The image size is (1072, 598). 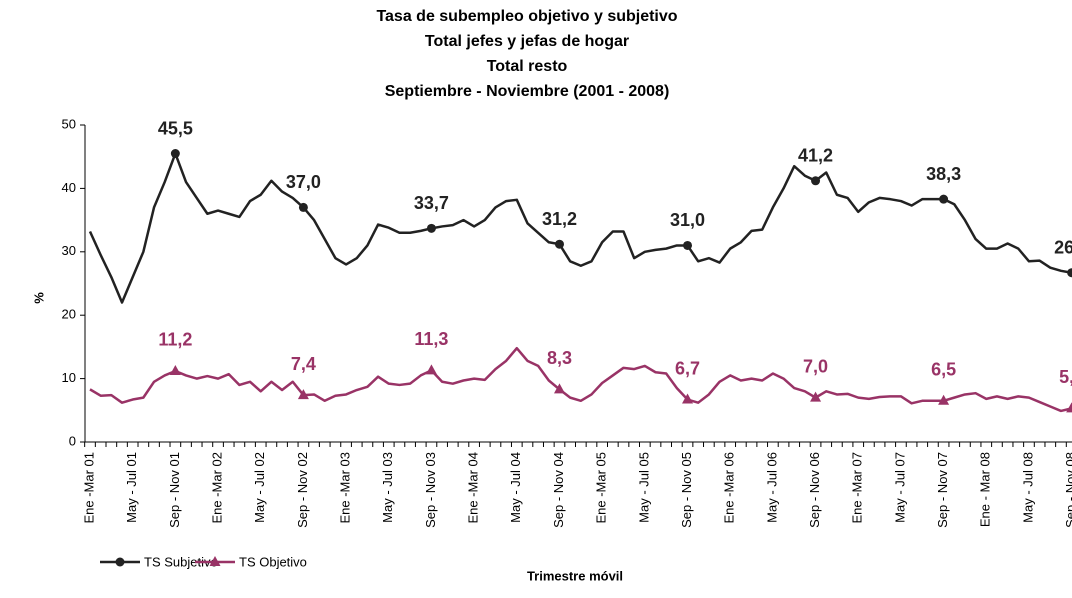 I want to click on data-label: 7,0, so click(x=815, y=366).